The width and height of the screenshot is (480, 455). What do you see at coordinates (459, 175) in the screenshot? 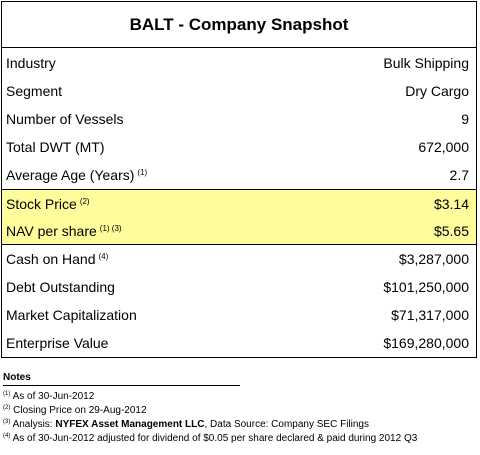
I see `row-value: 2.7` at bounding box center [459, 175].